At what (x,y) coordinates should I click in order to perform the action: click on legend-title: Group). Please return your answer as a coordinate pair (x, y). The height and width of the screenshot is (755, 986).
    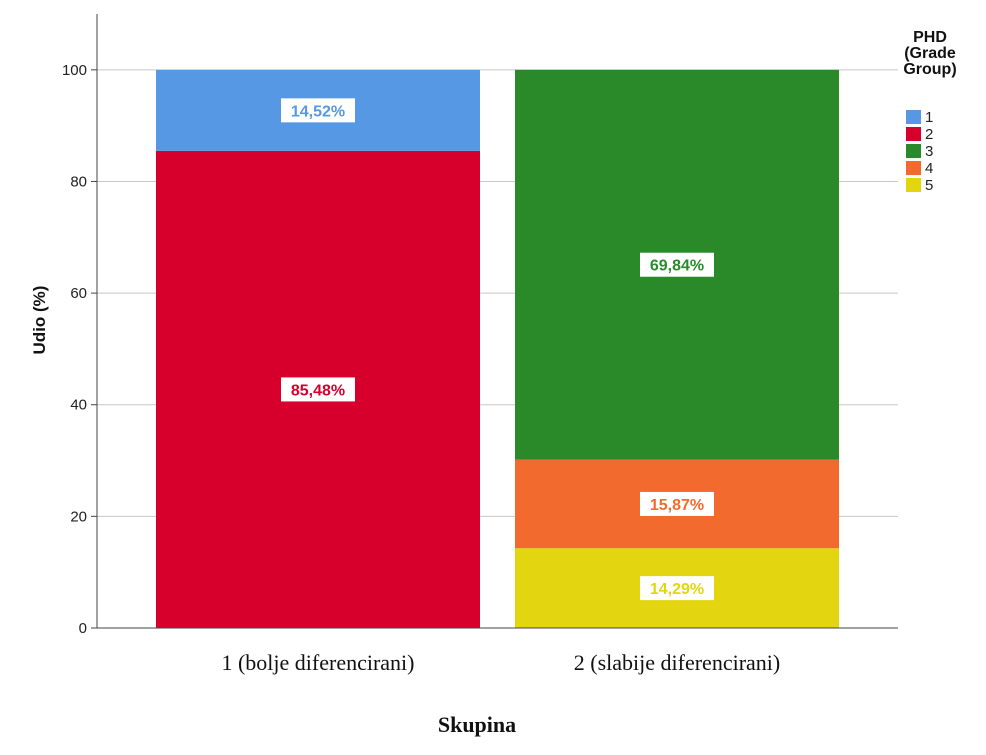
    Looking at the image, I should click on (929, 69).